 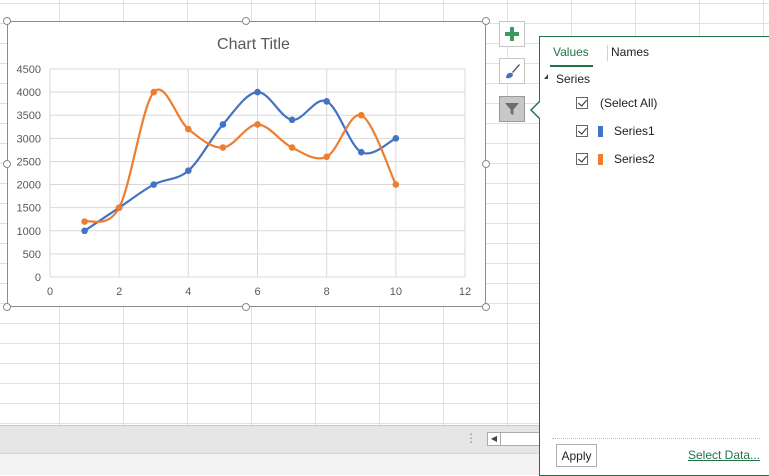 I want to click on series-group-header: Series, so click(x=567, y=79).